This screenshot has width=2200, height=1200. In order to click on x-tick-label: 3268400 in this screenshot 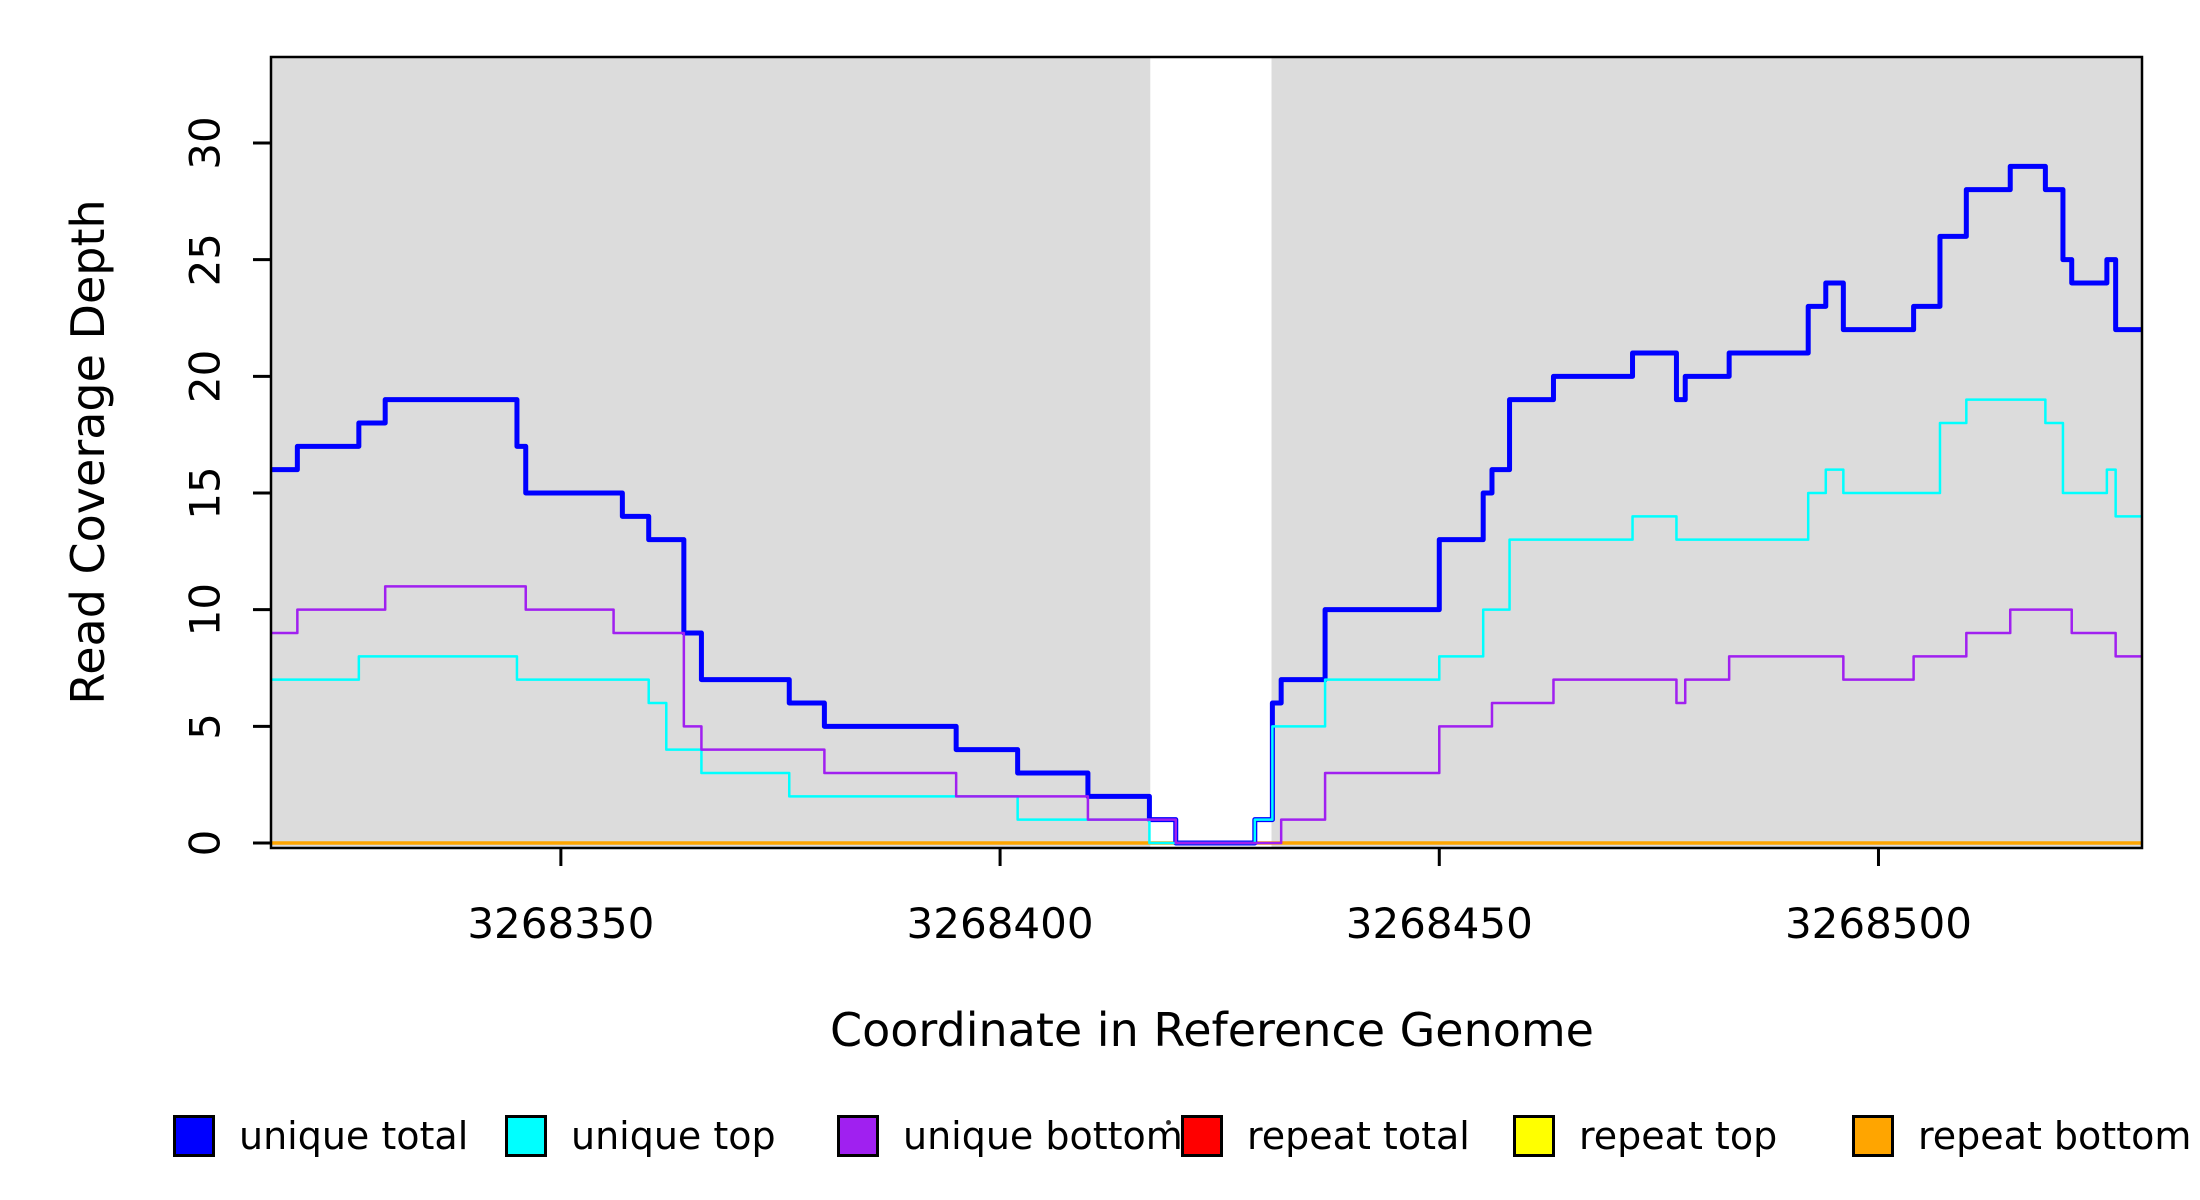, I will do `click(1000, 923)`.